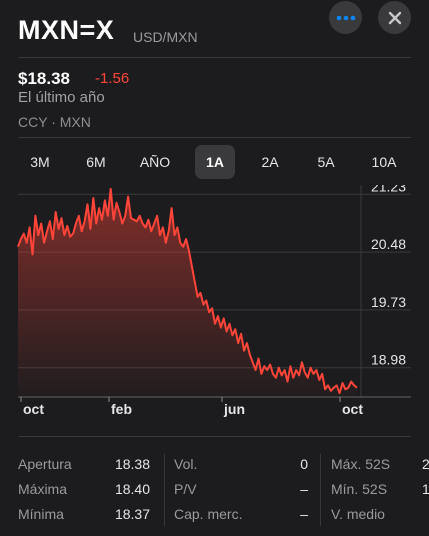 The height and width of the screenshot is (536, 429). I want to click on stat-label: P/V, so click(185, 489).